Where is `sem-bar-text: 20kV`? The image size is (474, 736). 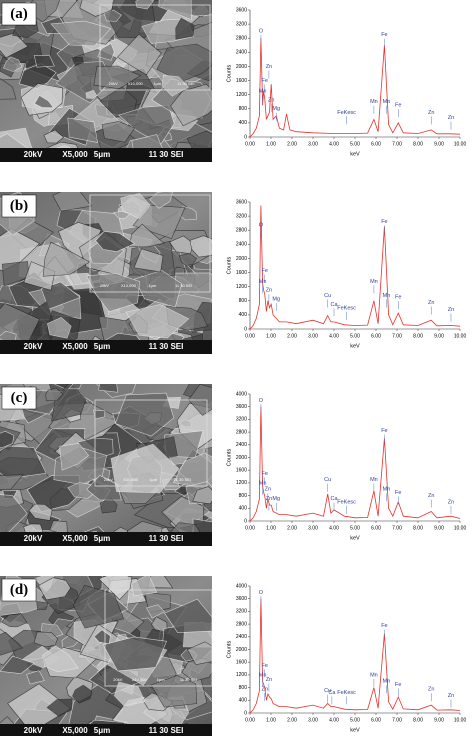
sem-bar-text: 20kV is located at coordinates (33, 154).